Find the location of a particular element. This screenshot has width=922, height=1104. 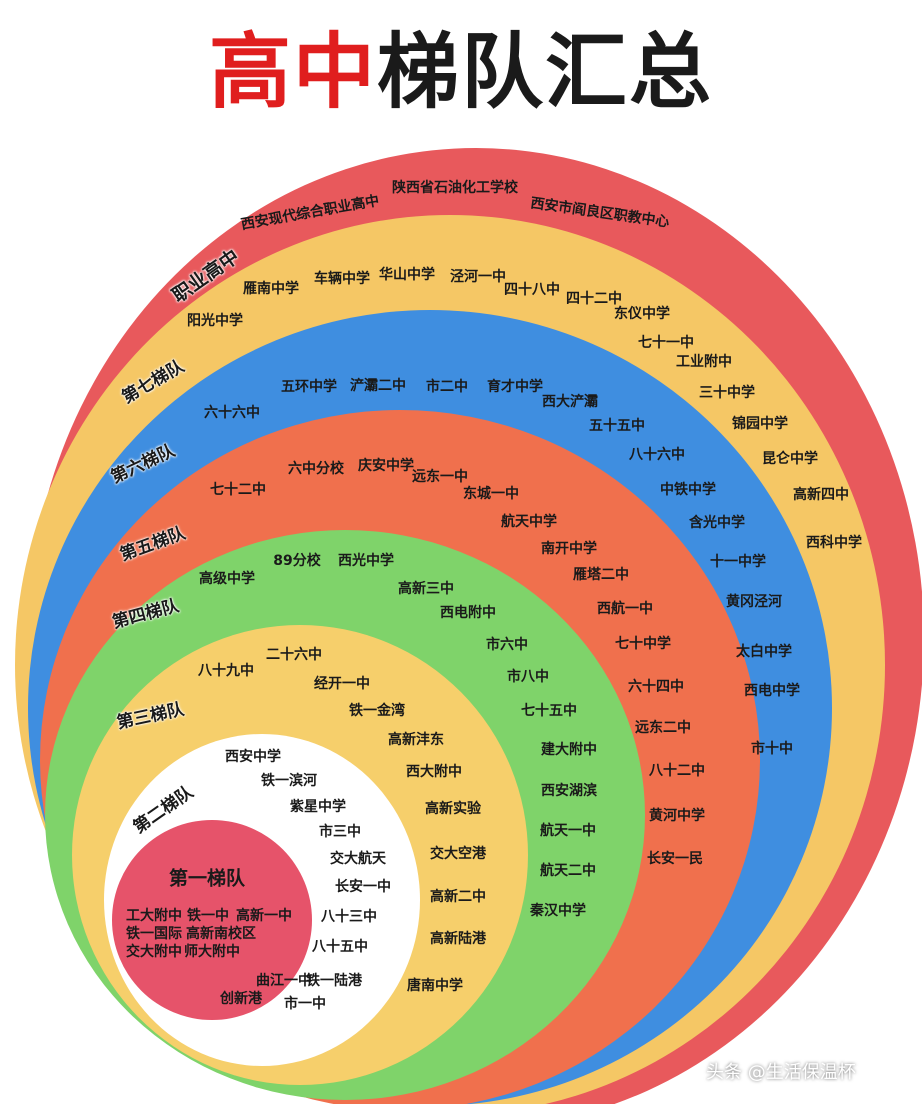

school-label: 市十中 is located at coordinates (772, 749).